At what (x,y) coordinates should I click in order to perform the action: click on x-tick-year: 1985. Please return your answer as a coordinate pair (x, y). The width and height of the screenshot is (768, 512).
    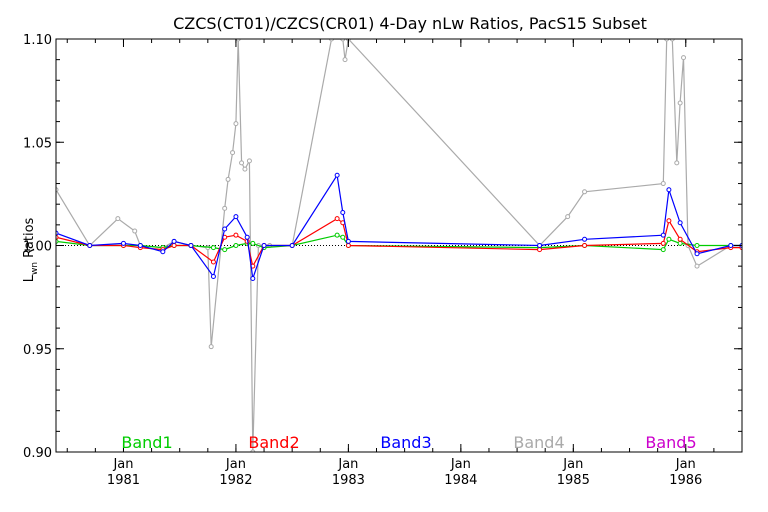
    Looking at the image, I should click on (573, 480).